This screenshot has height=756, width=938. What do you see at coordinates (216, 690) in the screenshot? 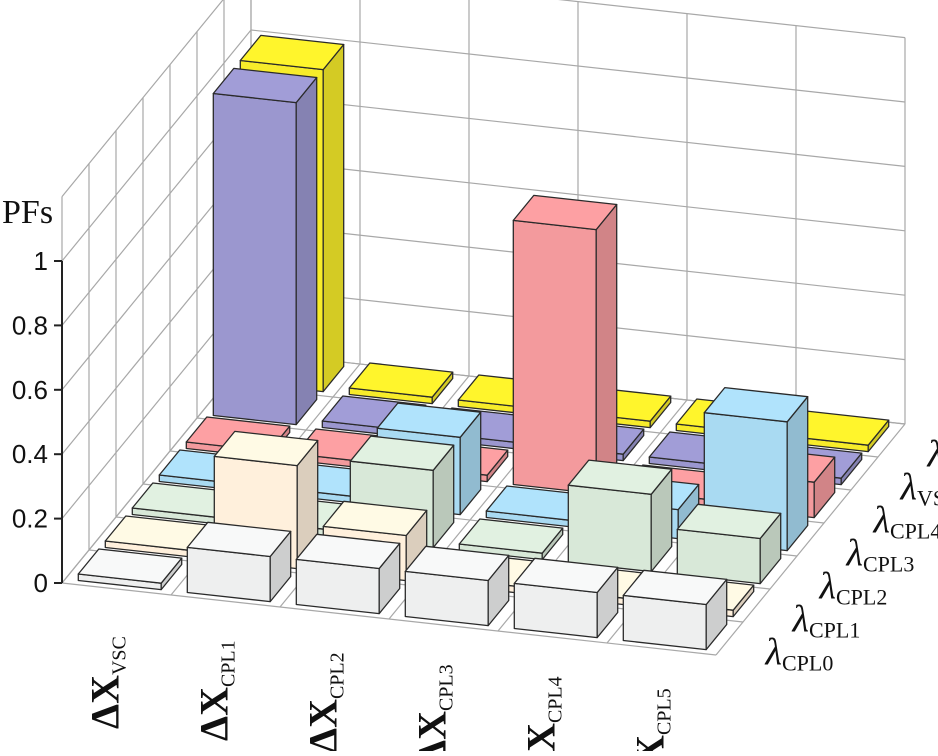
I see `x-tick-label: ΔXCPL1` at bounding box center [216, 690].